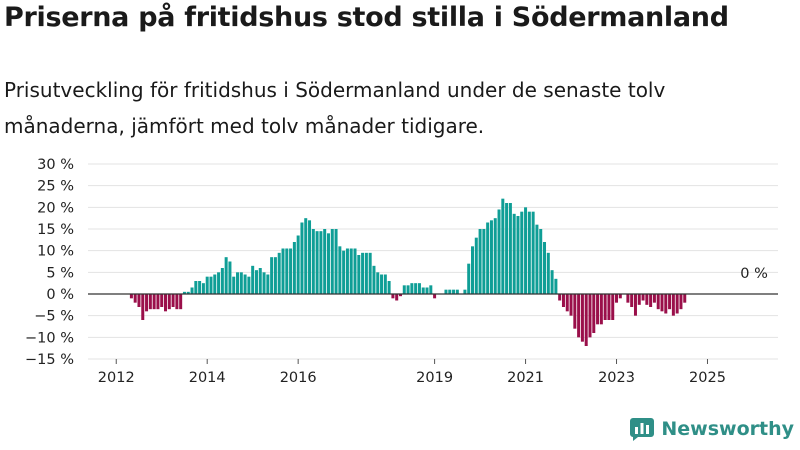  Describe the element at coordinates (642, 429) in the screenshot. I see `bar-chart-logo-icon` at that location.